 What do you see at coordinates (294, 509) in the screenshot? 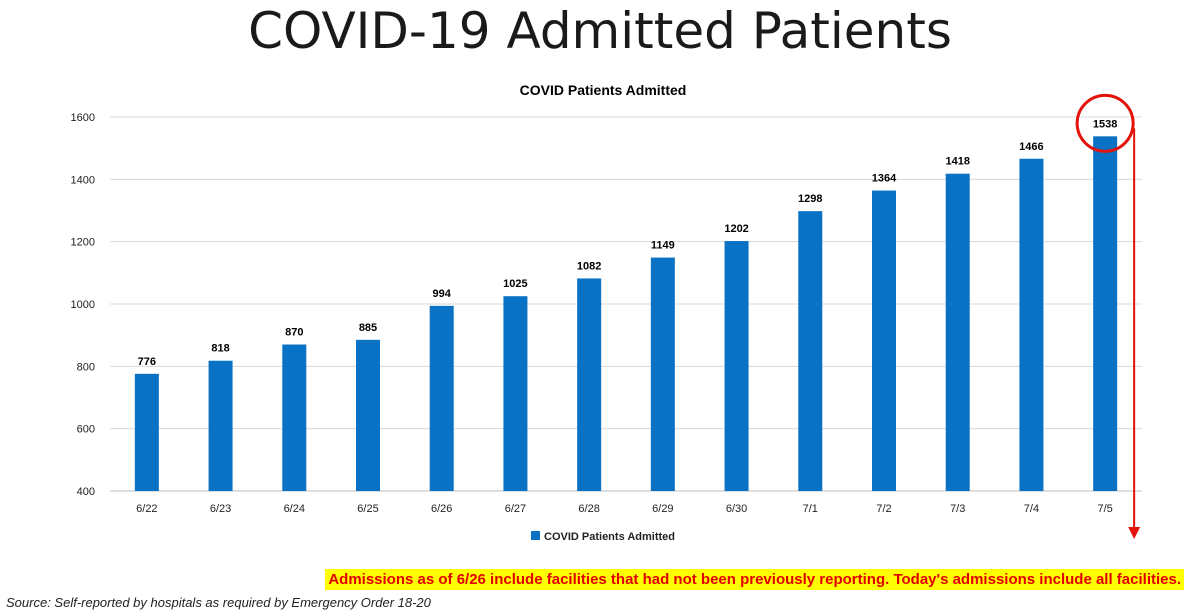
I see `x-tick-label: 6/24` at bounding box center [294, 509].